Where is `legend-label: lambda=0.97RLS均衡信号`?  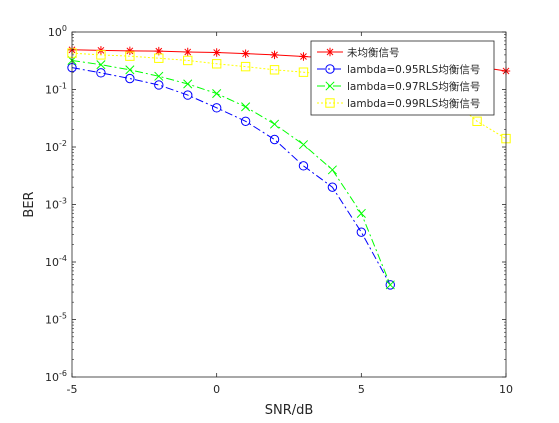
legend-label: lambda=0.97RLS均衡信号 is located at coordinates (413, 87).